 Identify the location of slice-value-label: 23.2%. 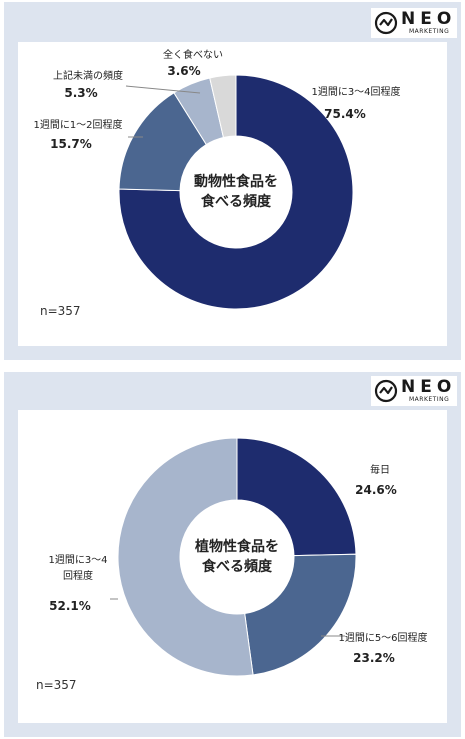
(374, 658).